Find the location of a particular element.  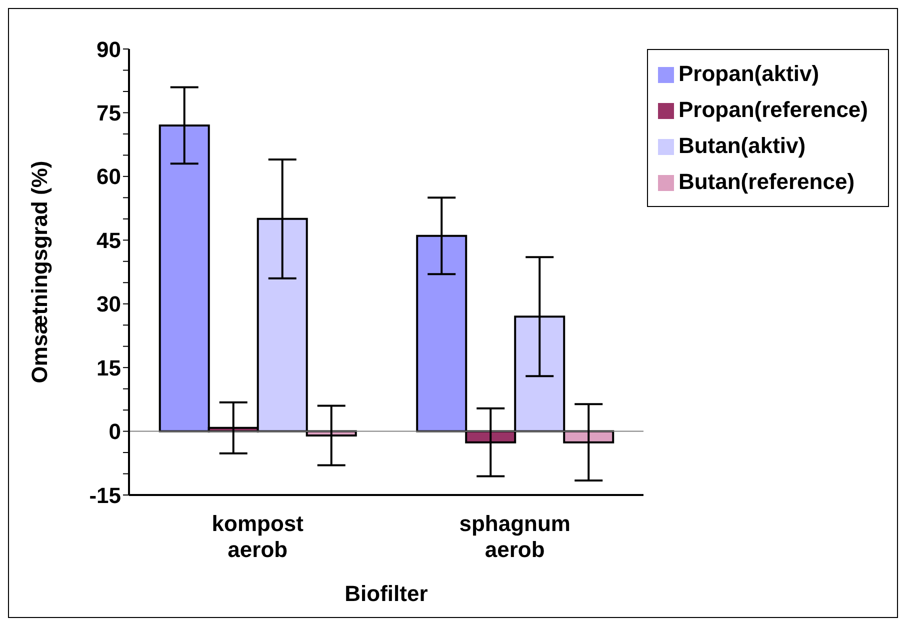

y-tick-label: 30 is located at coordinates (108, 304).